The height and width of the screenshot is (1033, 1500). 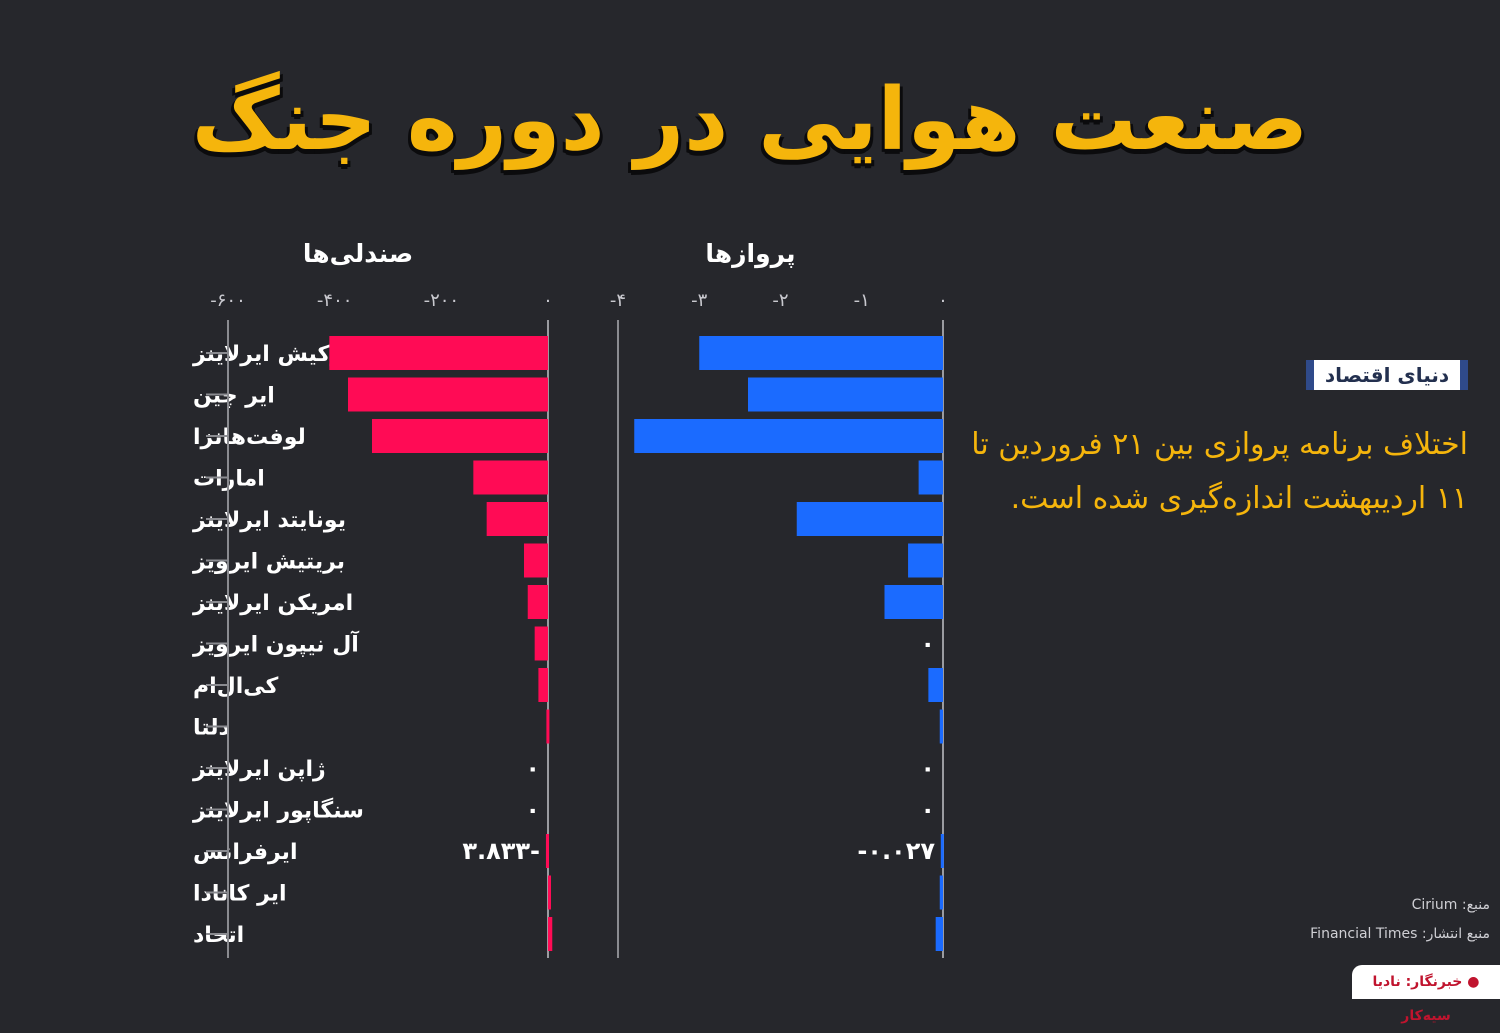 I want to click on tick-label: -۱, so click(x=862, y=300).